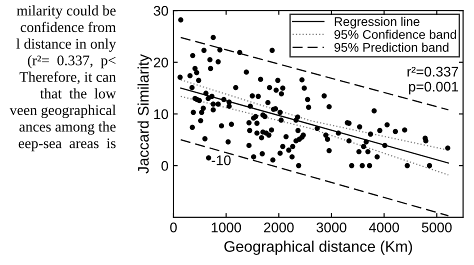  I want to click on annotation: -10, so click(221, 160).